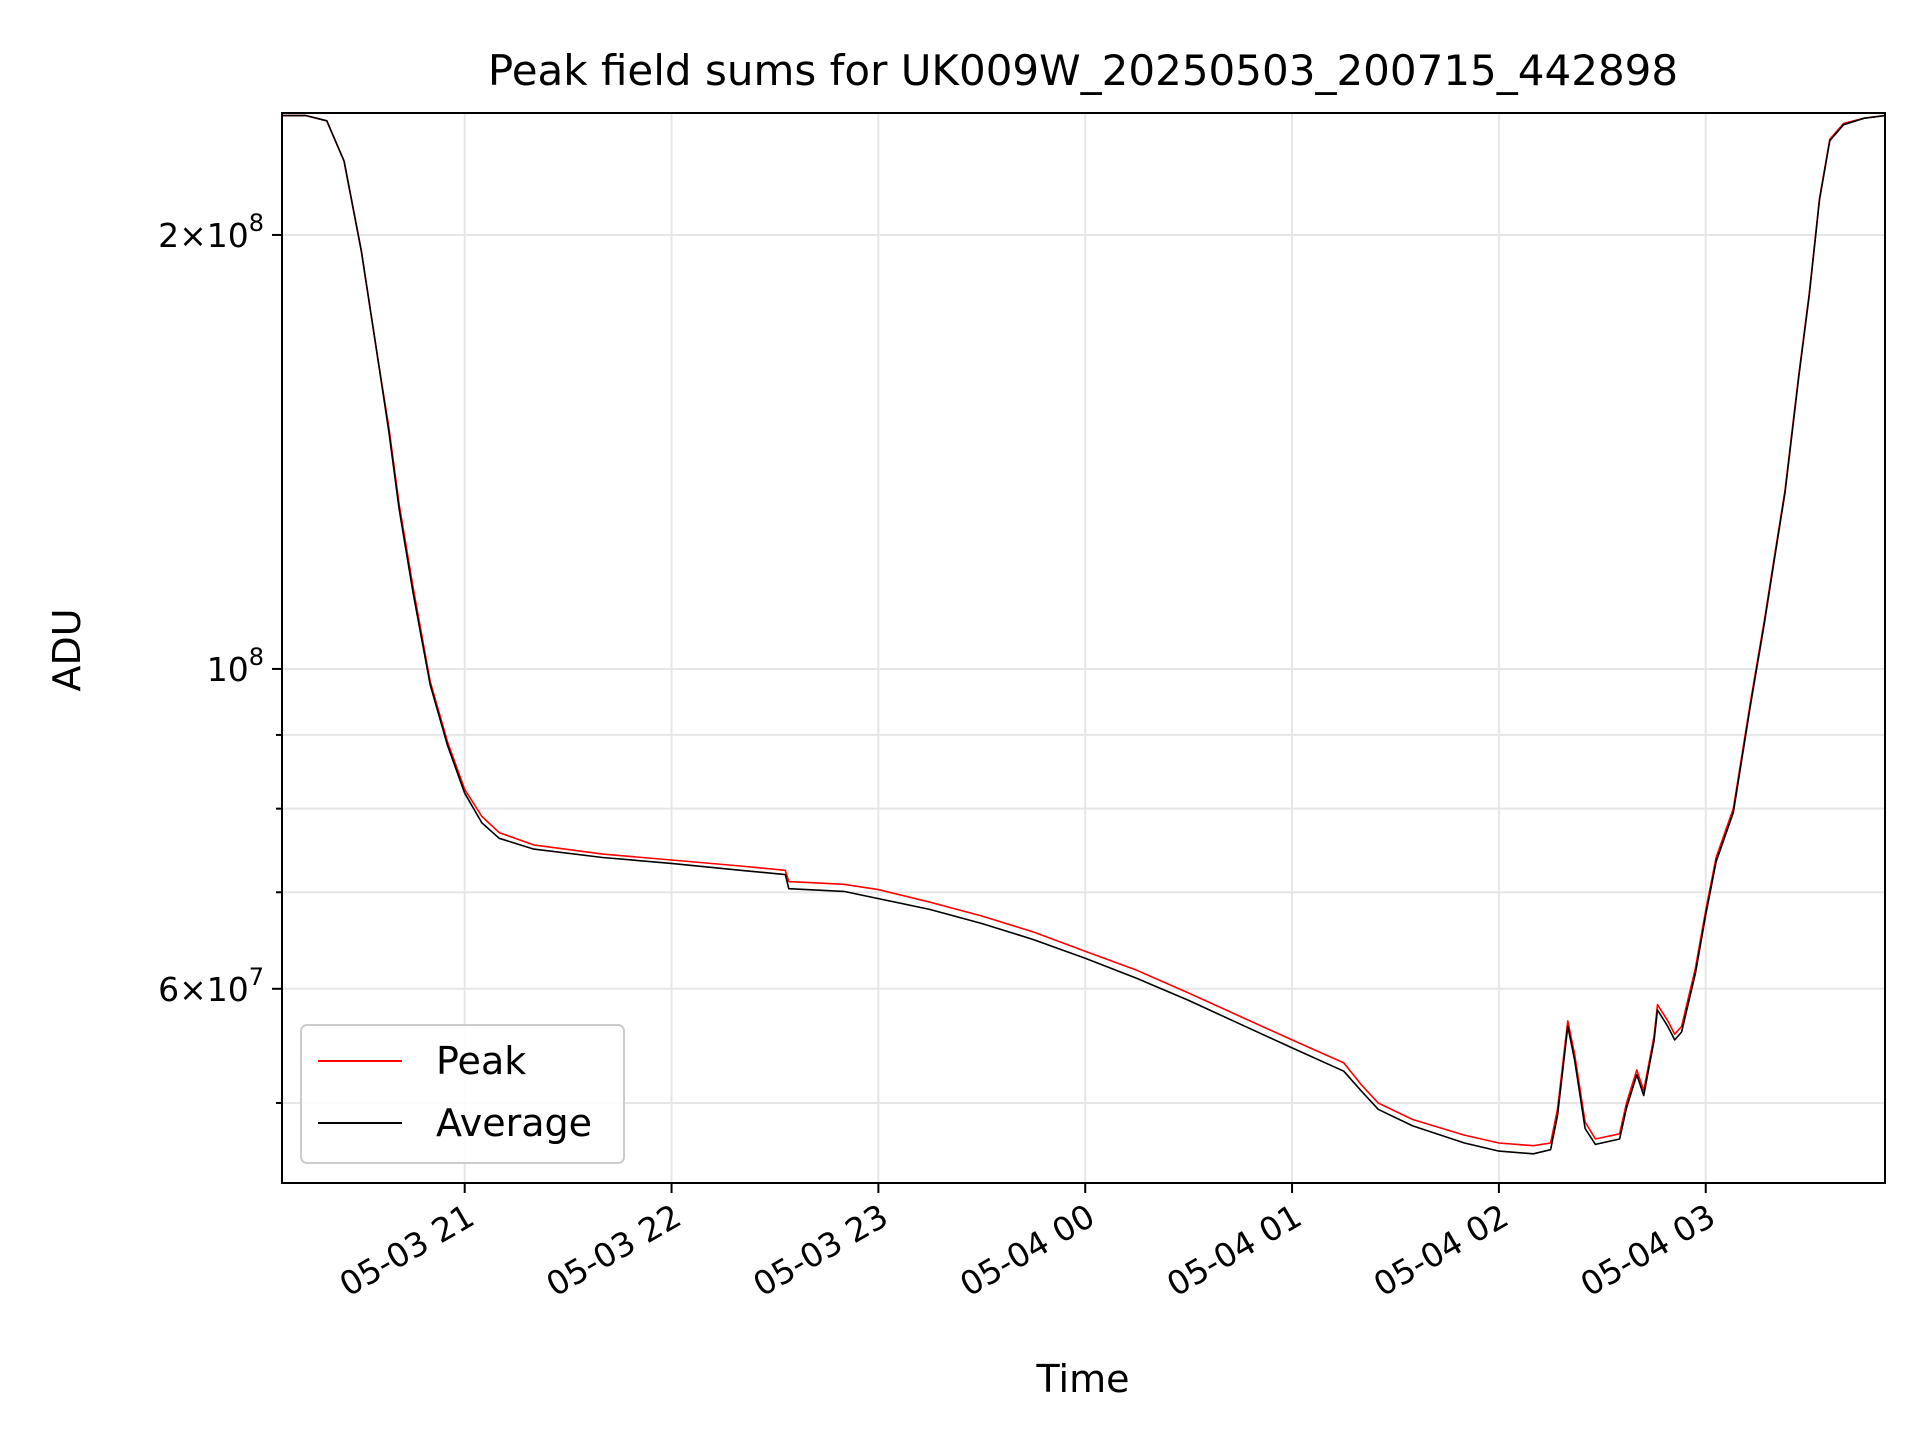 The height and width of the screenshot is (1440, 1920). I want to click on y-axis-label: ADU, so click(67, 649).